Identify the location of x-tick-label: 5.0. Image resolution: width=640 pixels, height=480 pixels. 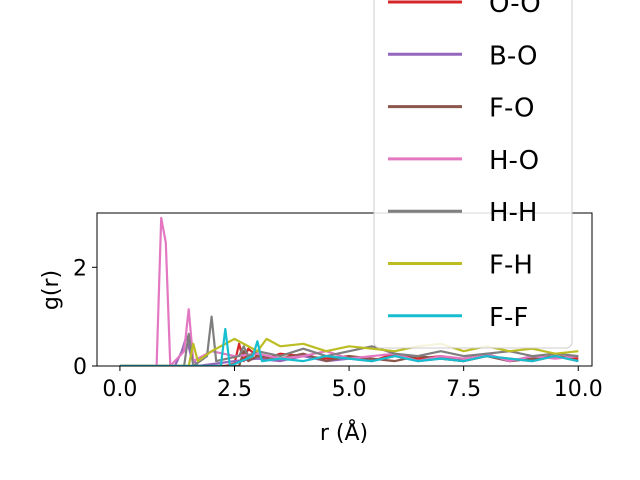
(349, 389).